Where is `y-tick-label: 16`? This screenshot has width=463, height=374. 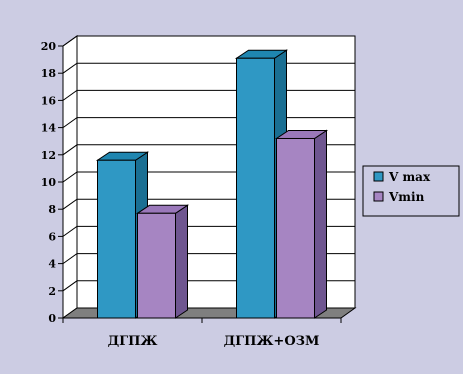 y-tick-label: 16 is located at coordinates (49, 100).